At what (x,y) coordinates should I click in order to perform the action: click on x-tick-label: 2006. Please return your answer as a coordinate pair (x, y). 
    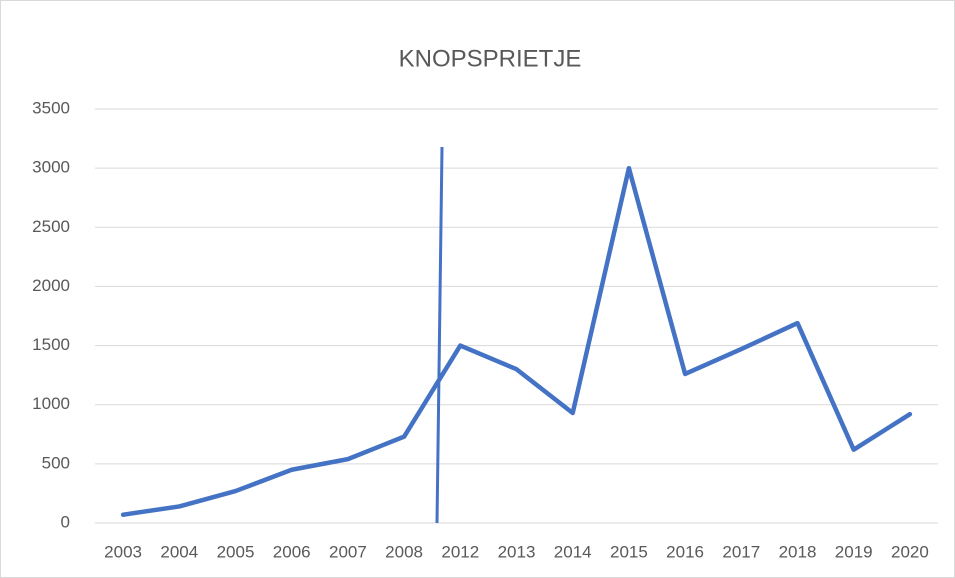
    Looking at the image, I should click on (292, 551).